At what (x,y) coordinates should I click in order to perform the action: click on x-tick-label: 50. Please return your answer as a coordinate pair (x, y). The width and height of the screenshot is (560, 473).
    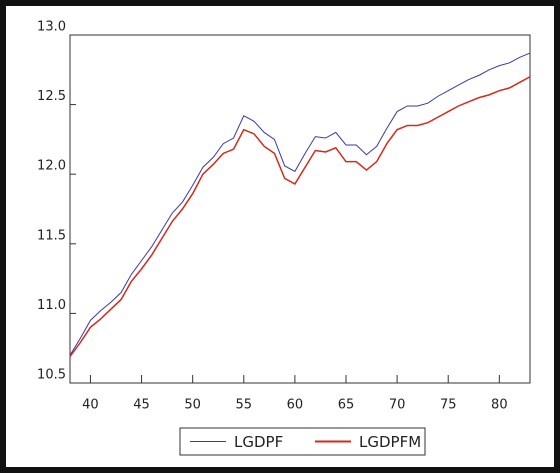
    Looking at the image, I should click on (192, 405).